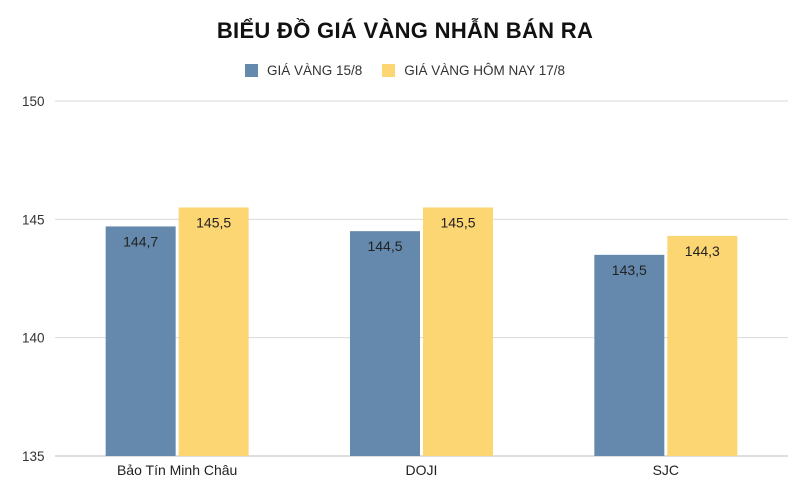  What do you see at coordinates (485, 70) in the screenshot?
I see `legend-label-series-2: GIÁ VÀNG HÔM NAY 17/8` at bounding box center [485, 70].